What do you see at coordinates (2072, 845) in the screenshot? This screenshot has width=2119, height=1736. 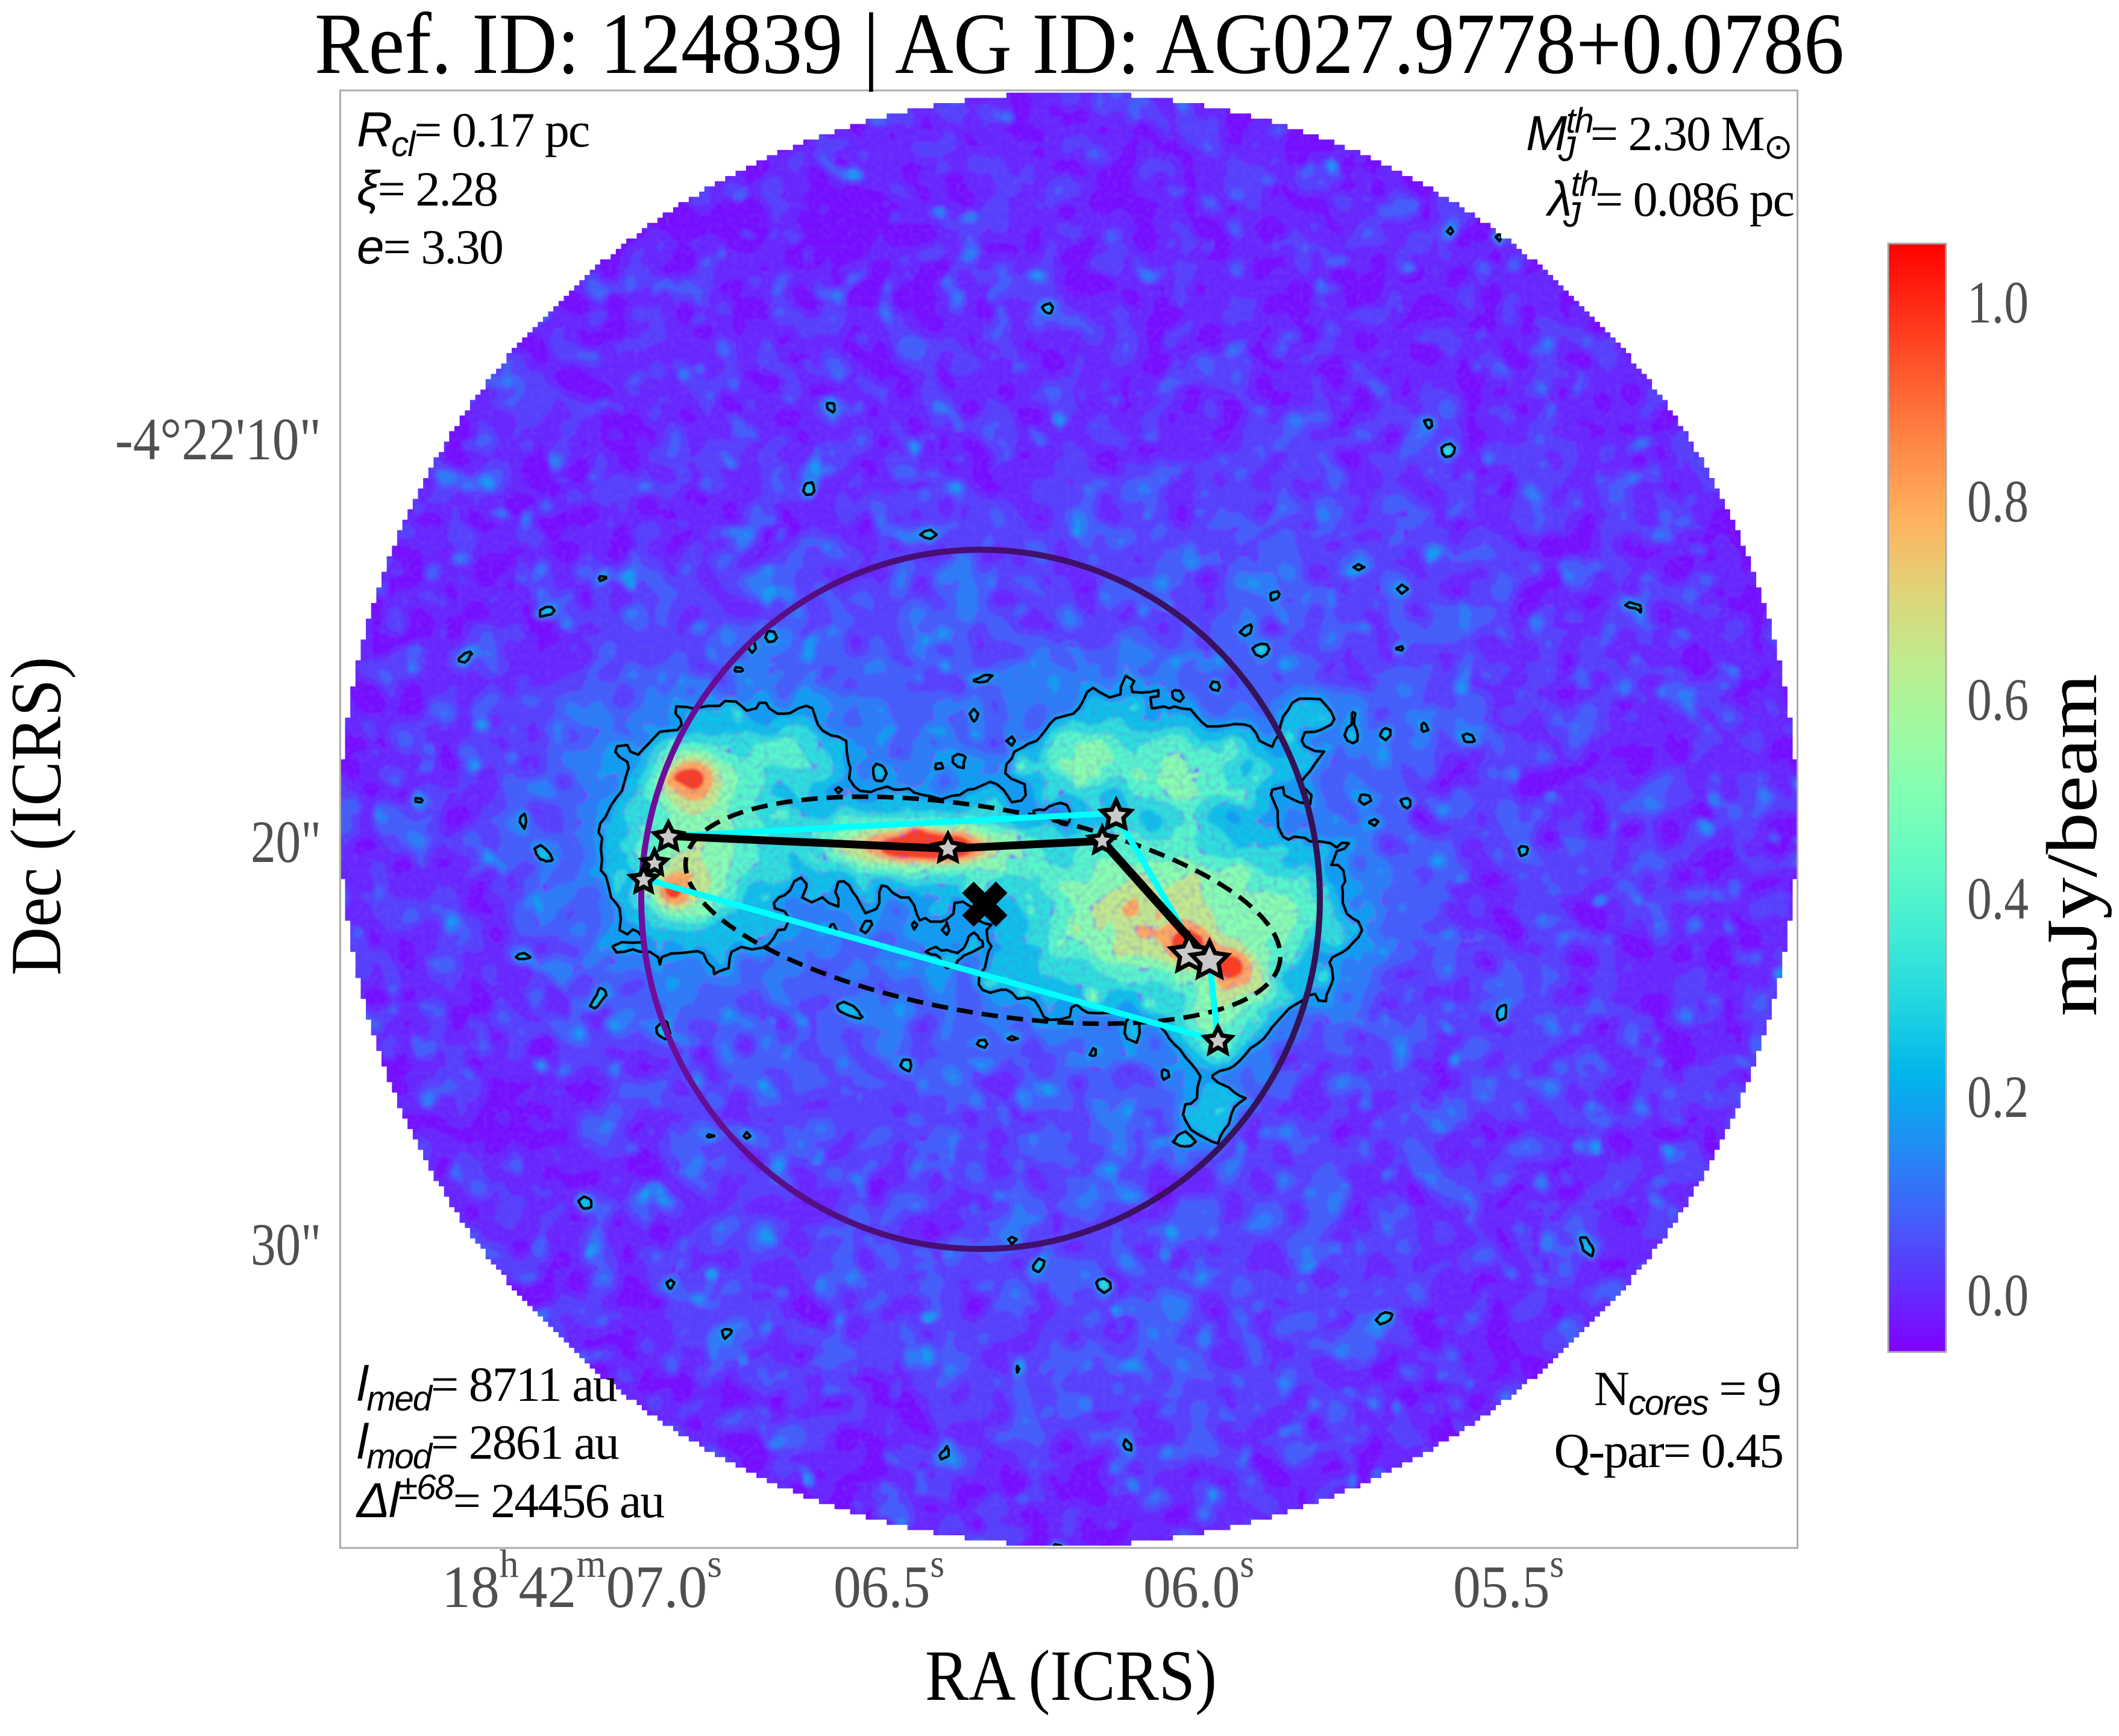 I see `svg-text: mJy/beam` at bounding box center [2072, 845].